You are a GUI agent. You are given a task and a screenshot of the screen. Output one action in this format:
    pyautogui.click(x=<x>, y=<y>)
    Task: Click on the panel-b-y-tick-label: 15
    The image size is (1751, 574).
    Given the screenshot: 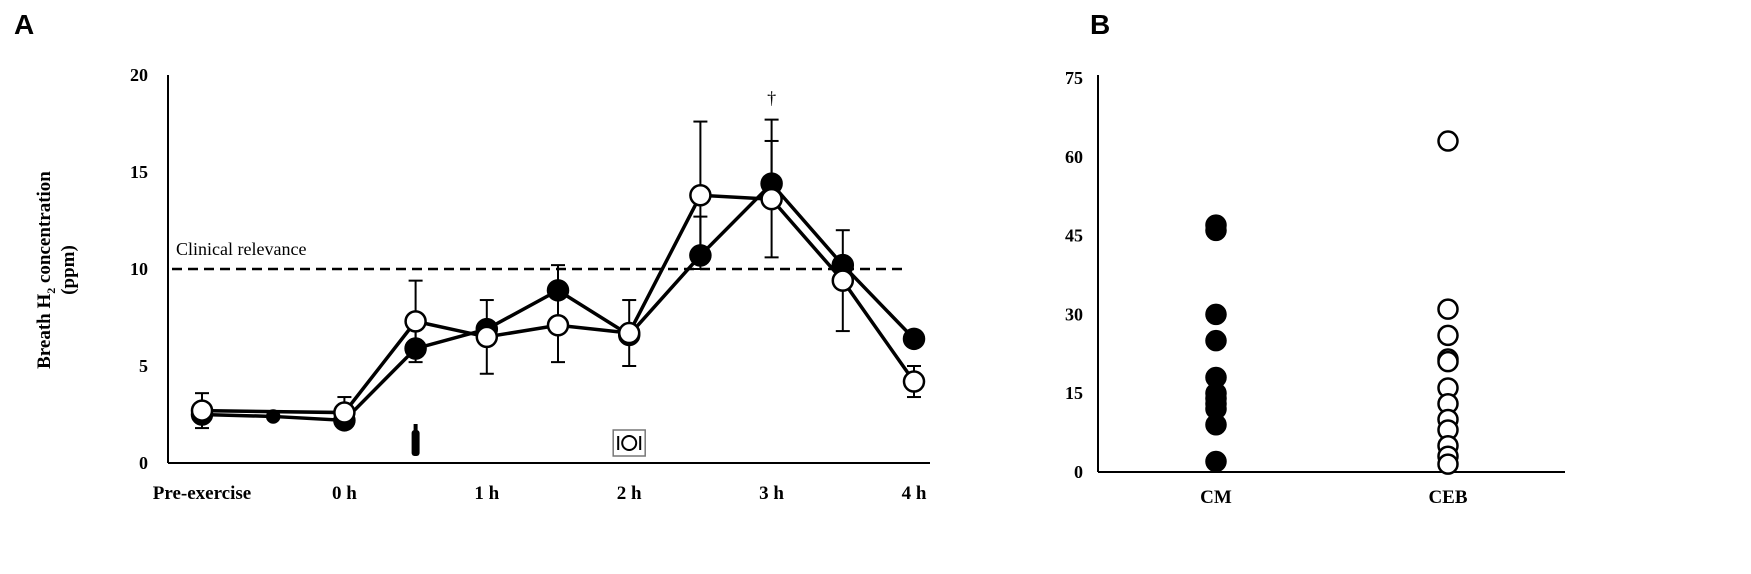 What is the action you would take?
    pyautogui.click(x=1074, y=393)
    